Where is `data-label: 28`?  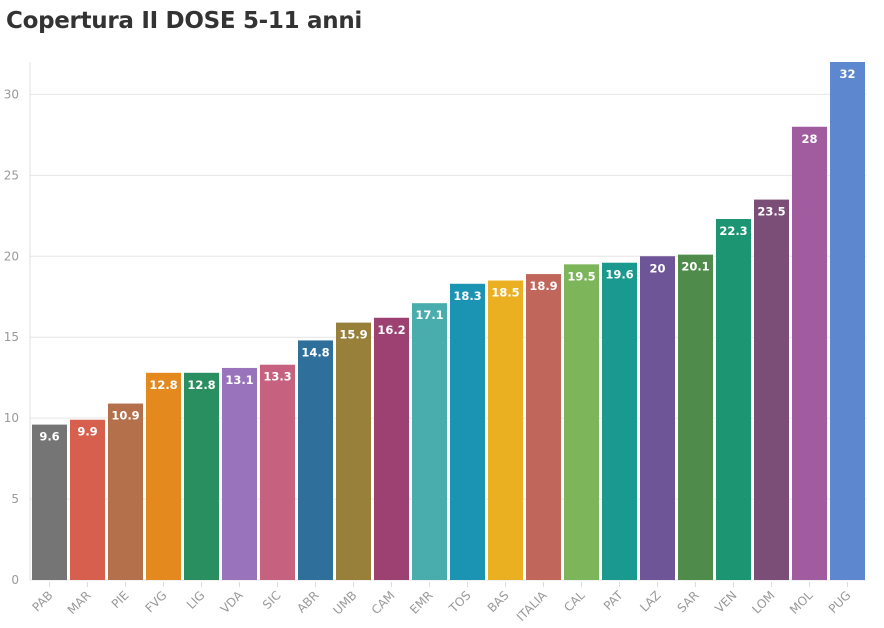
data-label: 28 is located at coordinates (809, 139).